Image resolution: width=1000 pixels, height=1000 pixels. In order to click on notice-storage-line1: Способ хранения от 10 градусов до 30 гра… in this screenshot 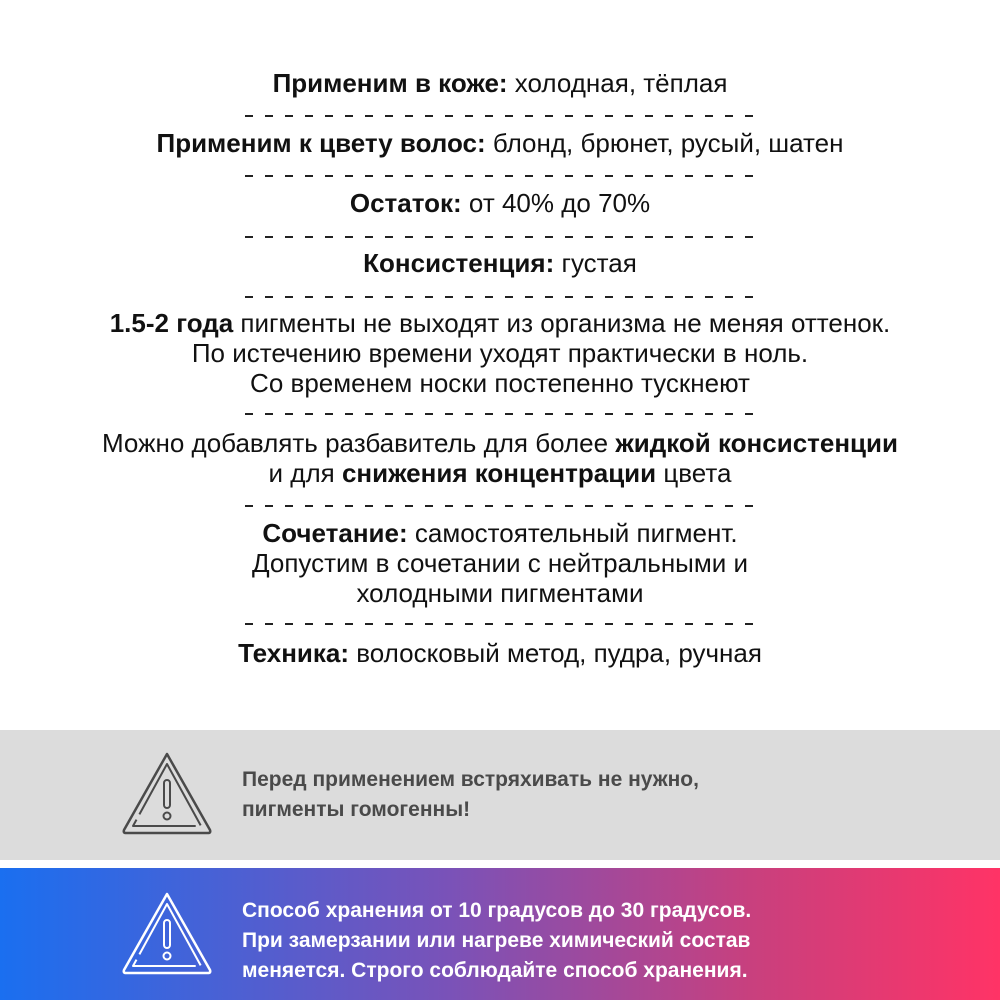, I will do `click(497, 910)`.